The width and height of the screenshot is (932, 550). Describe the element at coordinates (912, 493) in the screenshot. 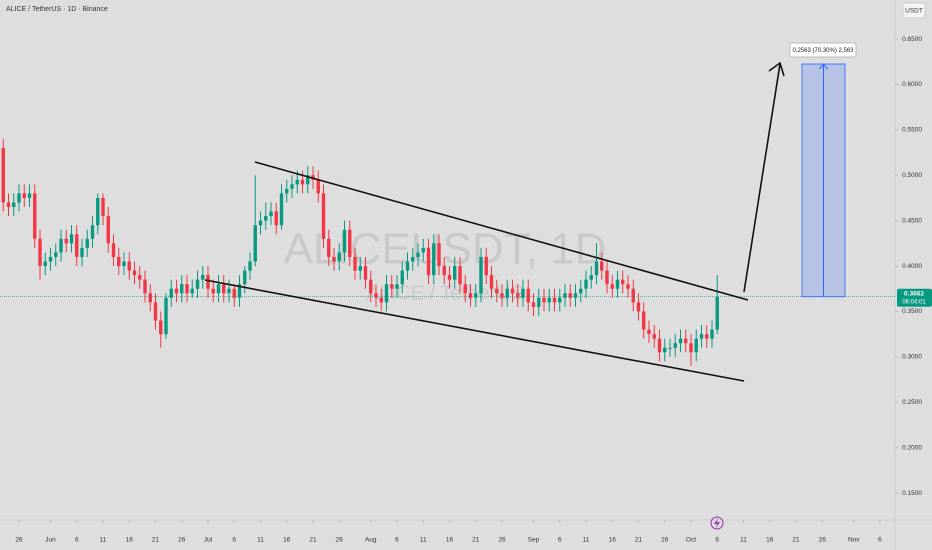

I see `y-tick-label: 0.1500` at that location.